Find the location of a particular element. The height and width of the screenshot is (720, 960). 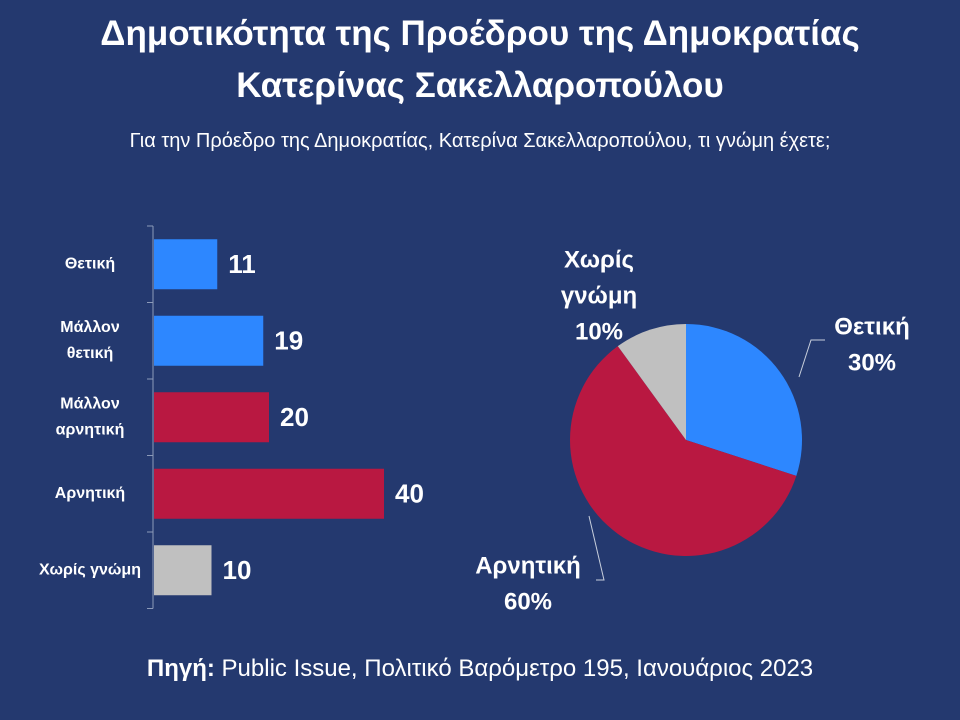

pie-slice-label: Αρνητική 60% is located at coordinates (528, 583).